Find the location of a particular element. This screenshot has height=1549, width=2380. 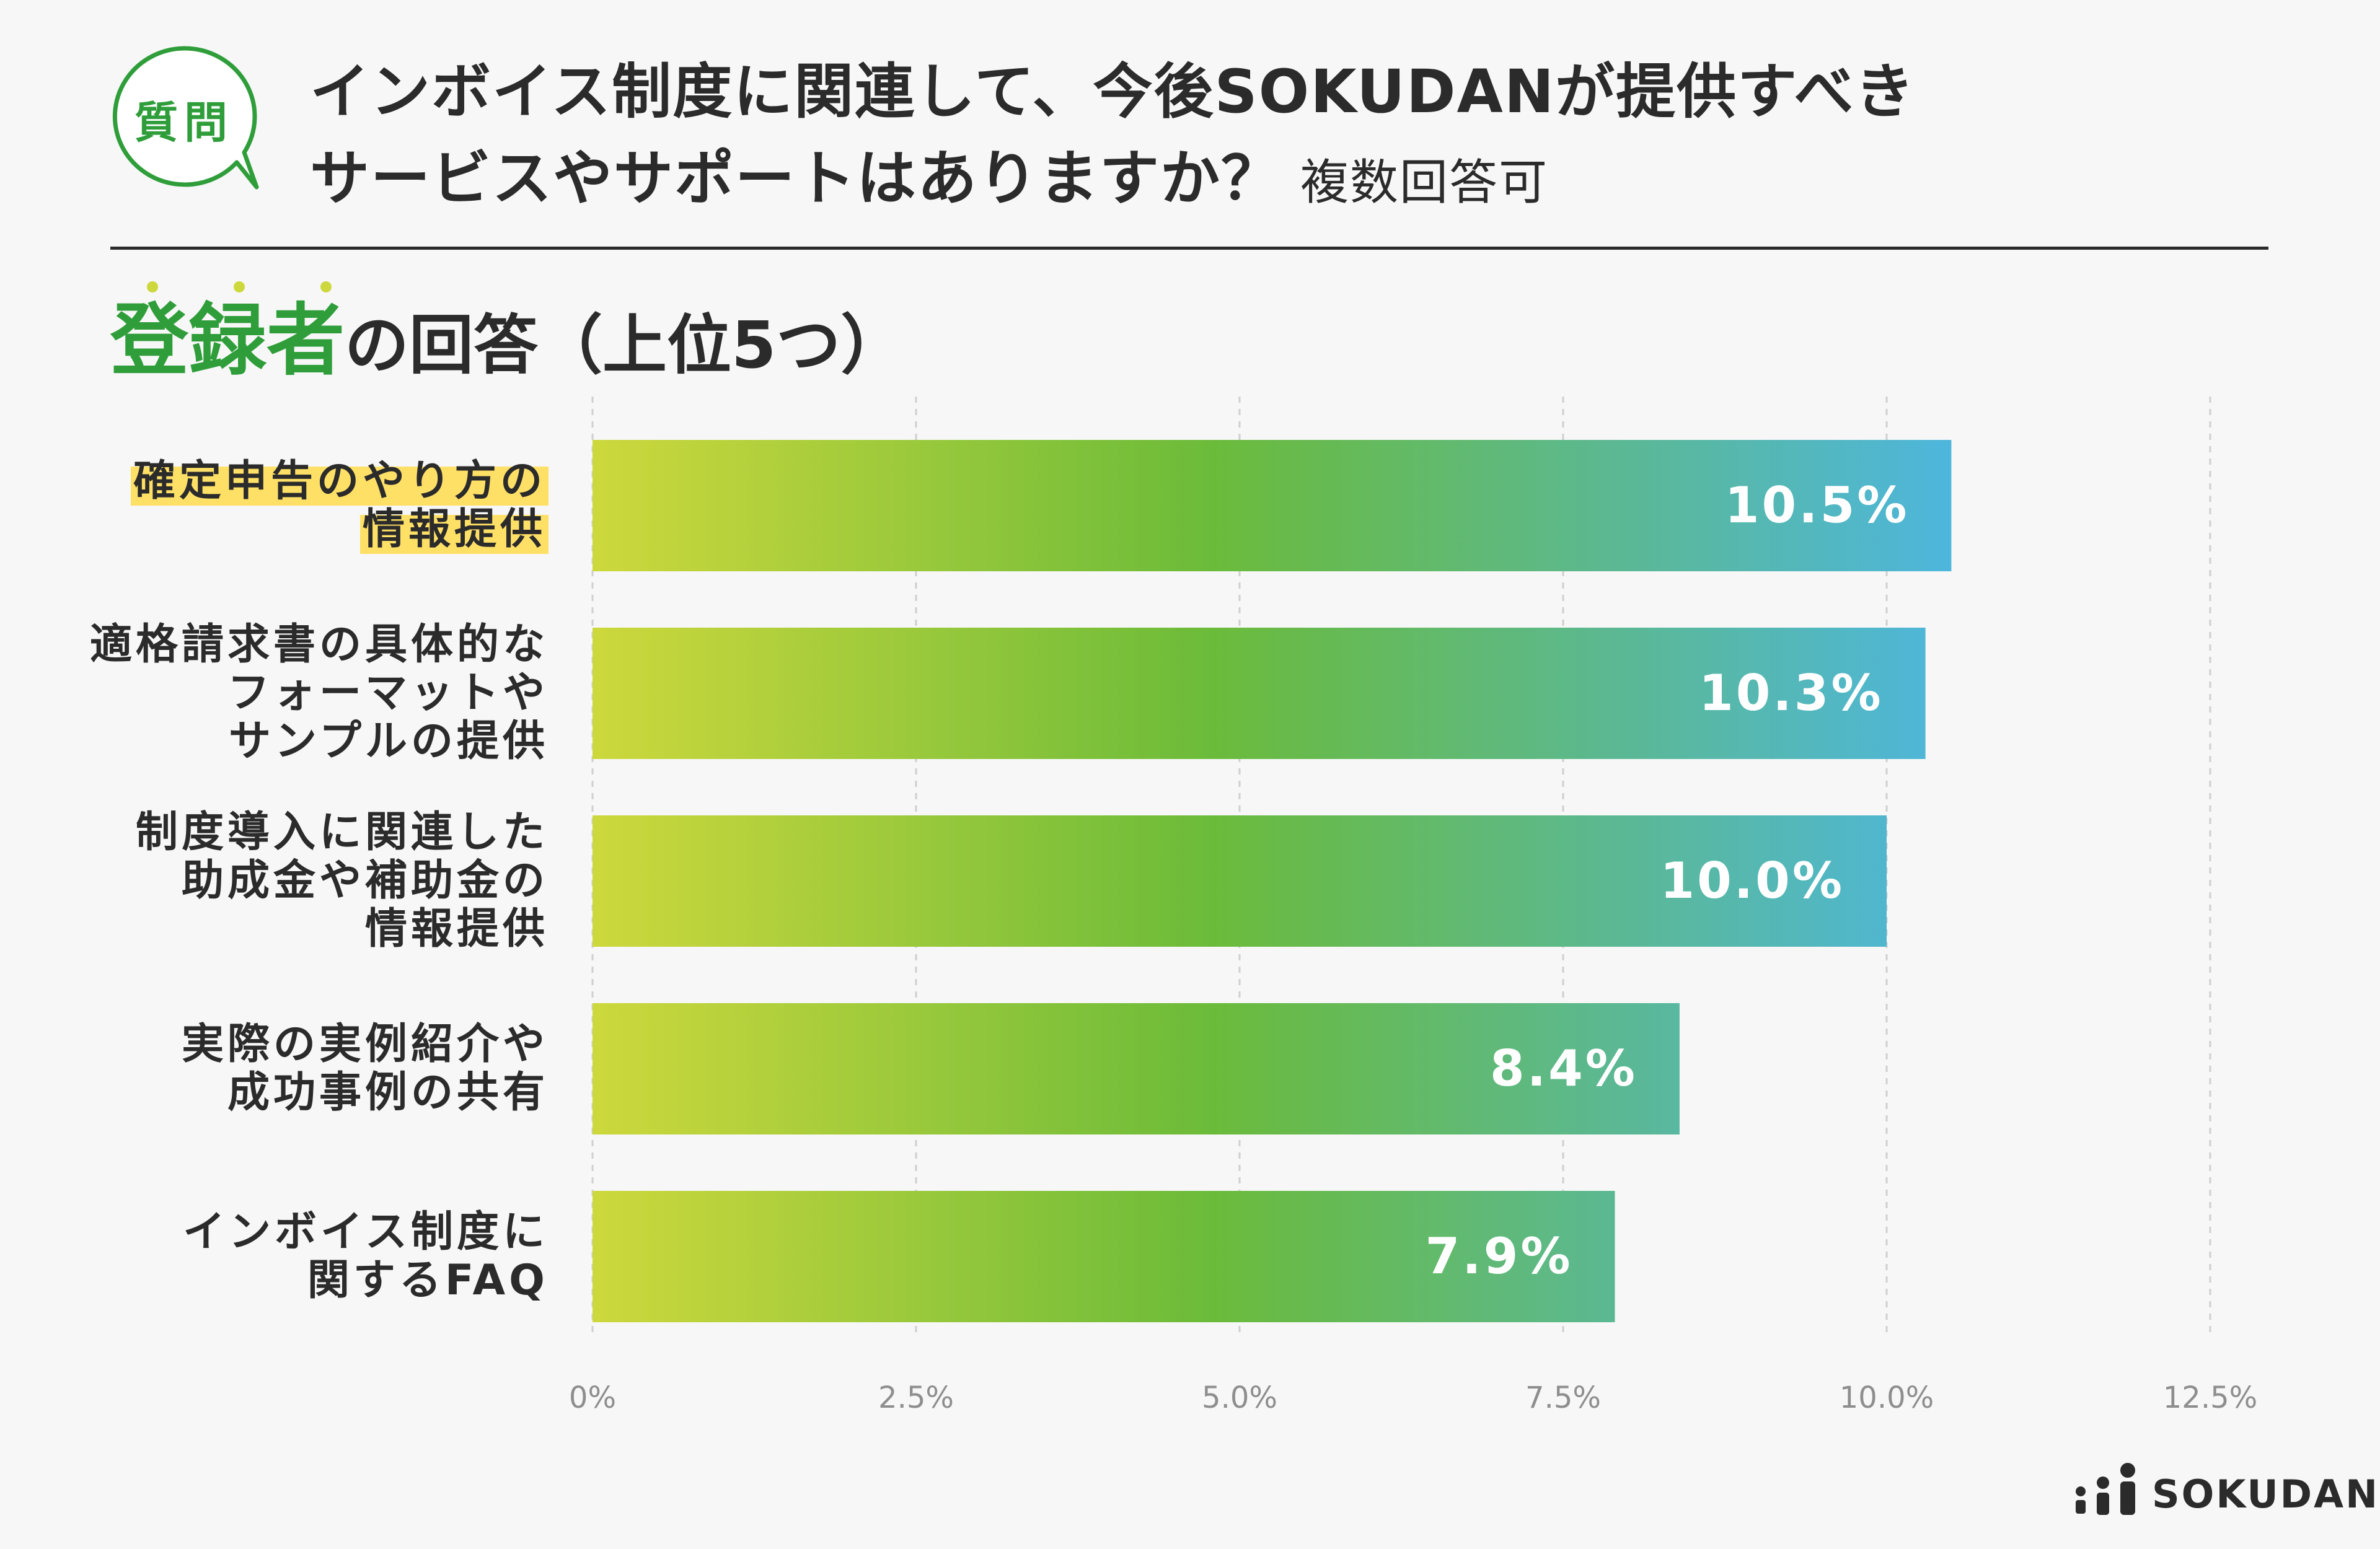

x-tick-label: 12.5% is located at coordinates (2210, 1397).